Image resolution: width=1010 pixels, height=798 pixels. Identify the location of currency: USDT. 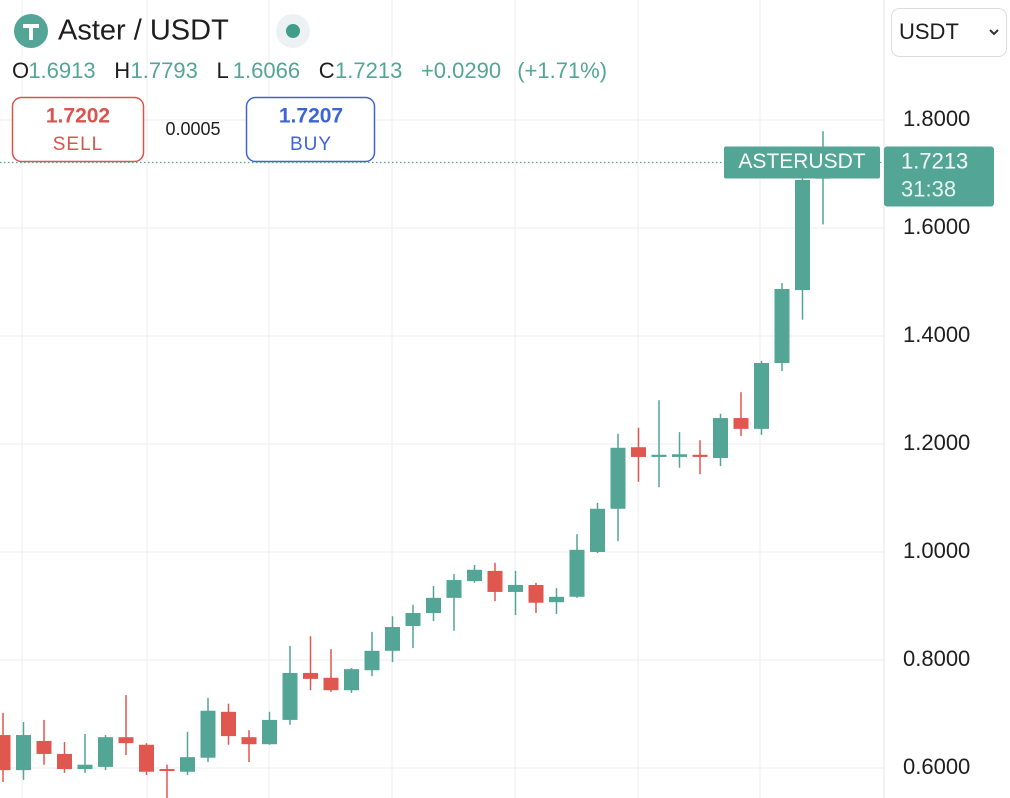
(929, 31).